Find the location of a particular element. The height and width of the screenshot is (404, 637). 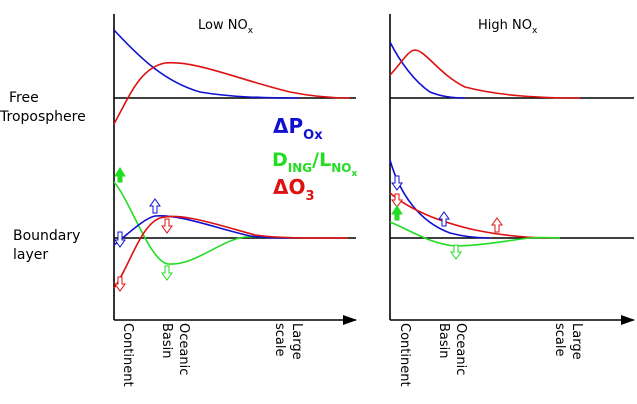

left-boundary-red-curve is located at coordinates (231, 252).